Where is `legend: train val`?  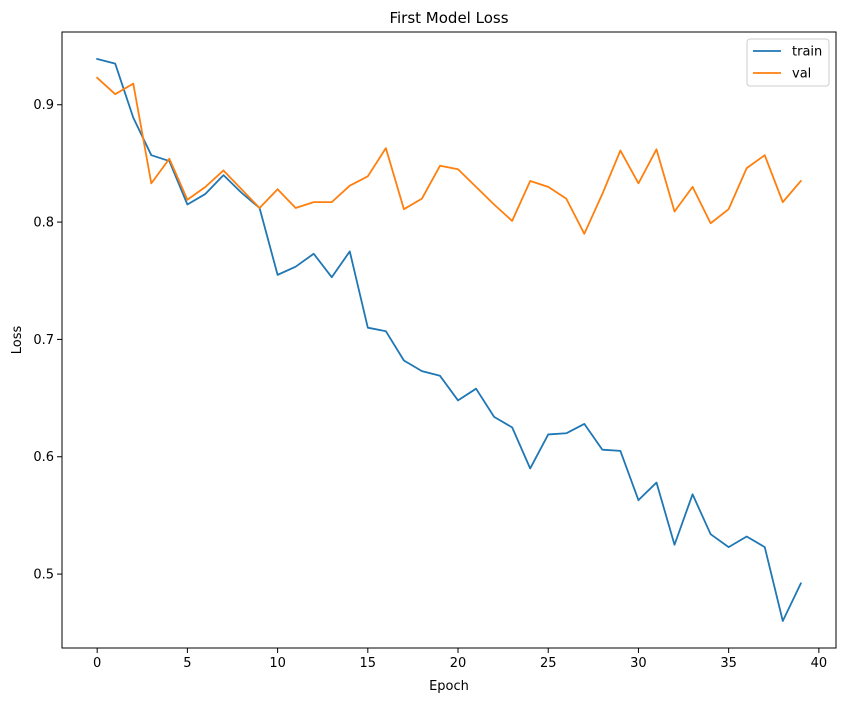 legend: train val is located at coordinates (788, 62).